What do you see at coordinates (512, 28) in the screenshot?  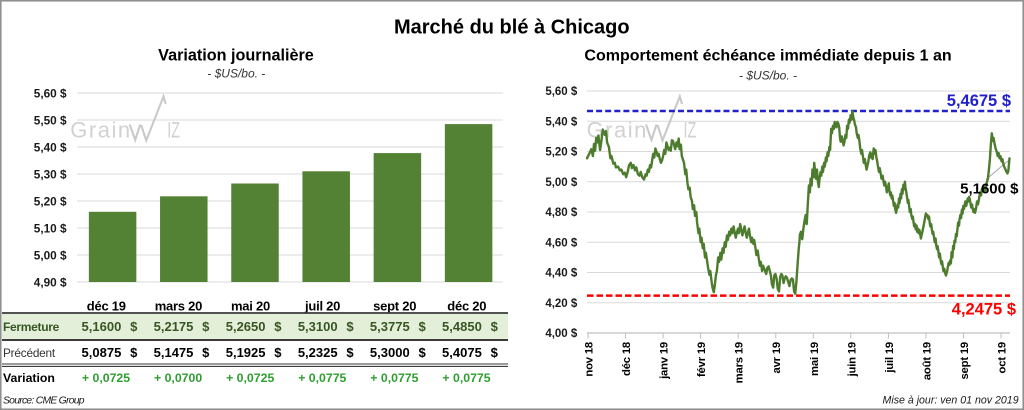 I see `svg-text: Marché du blé à Chicago` at bounding box center [512, 28].